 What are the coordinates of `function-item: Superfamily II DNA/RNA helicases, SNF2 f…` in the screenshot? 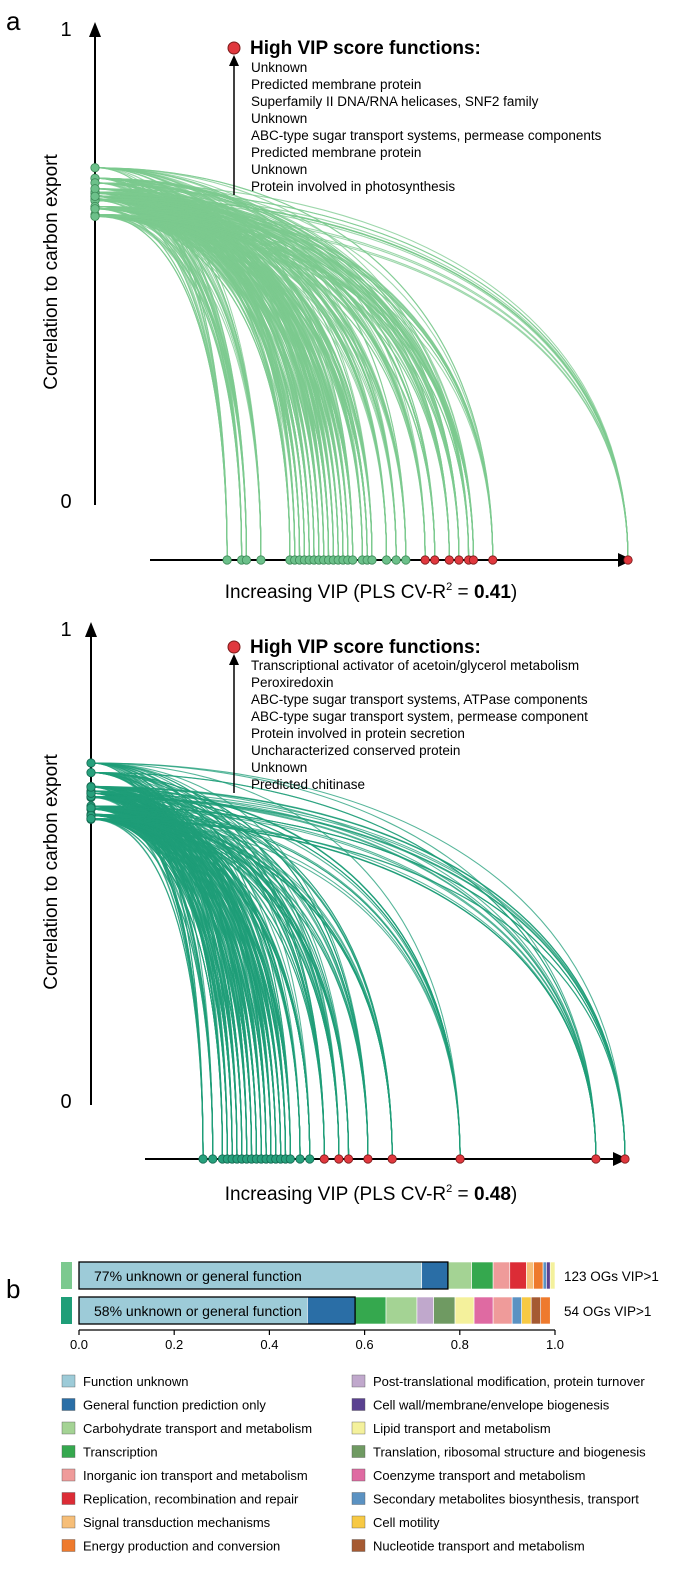 It's located at (395, 101).